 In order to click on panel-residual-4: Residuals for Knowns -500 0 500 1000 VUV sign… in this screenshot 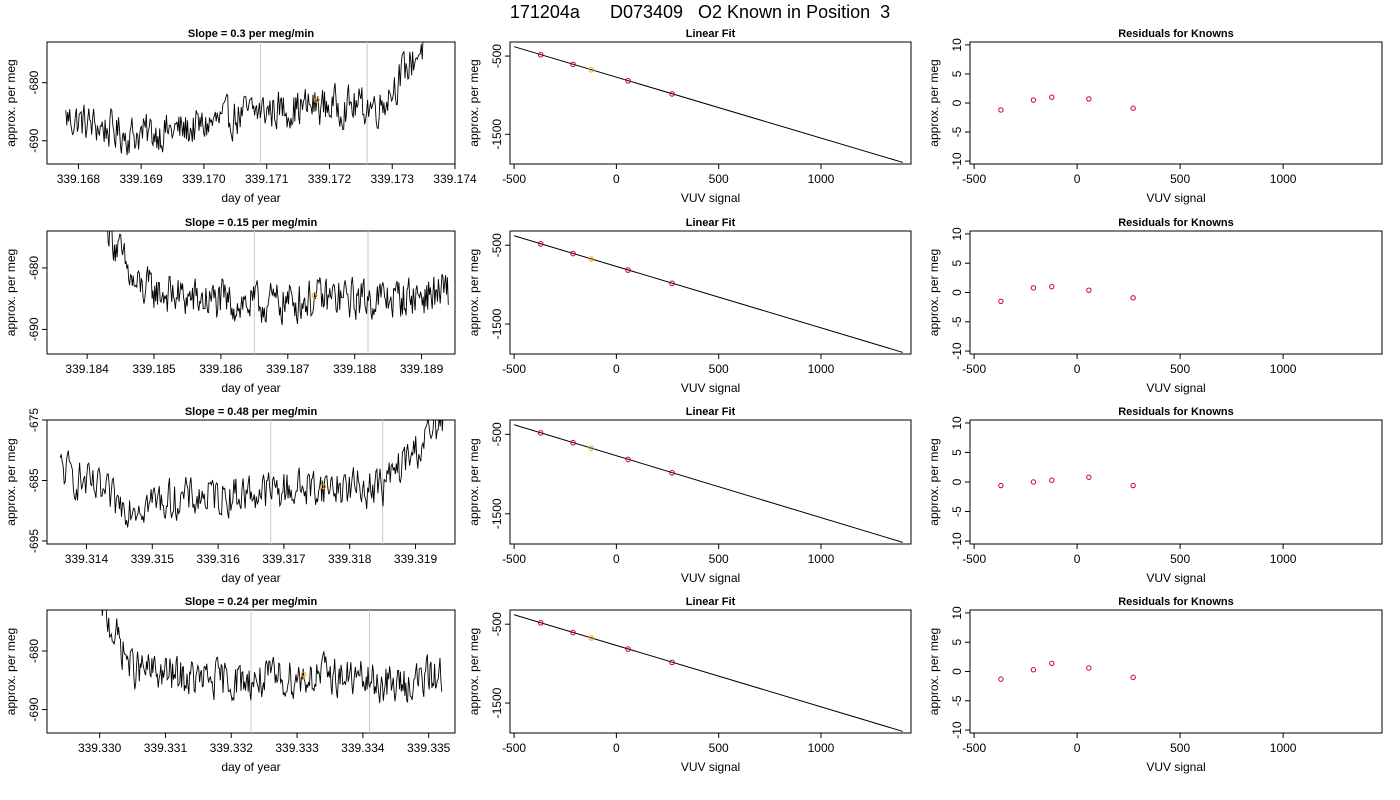, I will do `click(1155, 685)`.